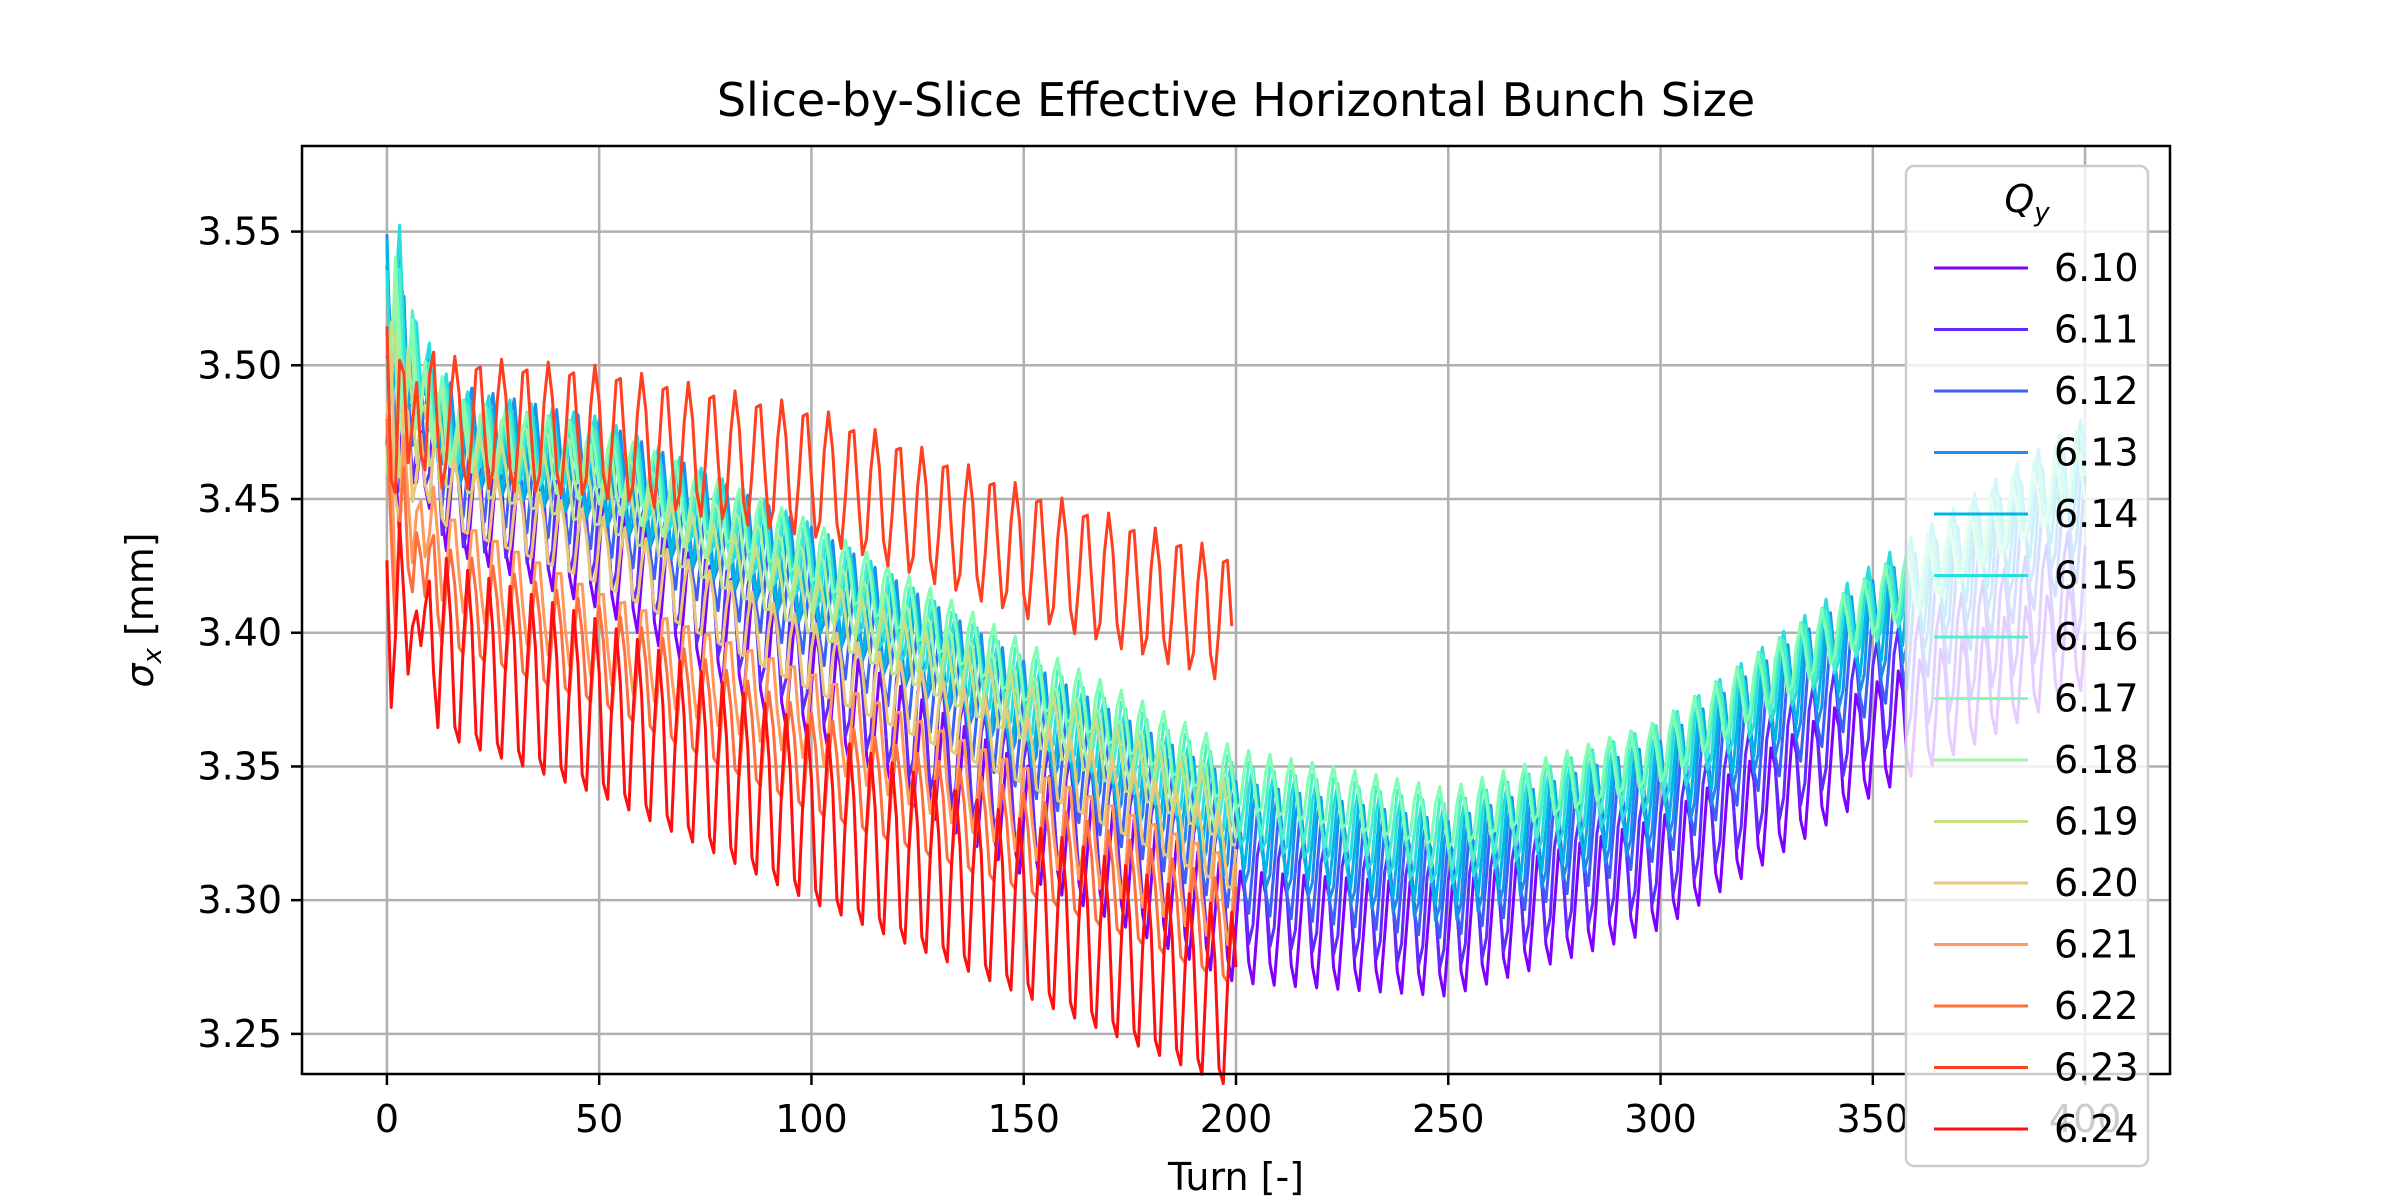  Describe the element at coordinates (2096, 1129) in the screenshot. I see `legend-label: 6.24` at that location.